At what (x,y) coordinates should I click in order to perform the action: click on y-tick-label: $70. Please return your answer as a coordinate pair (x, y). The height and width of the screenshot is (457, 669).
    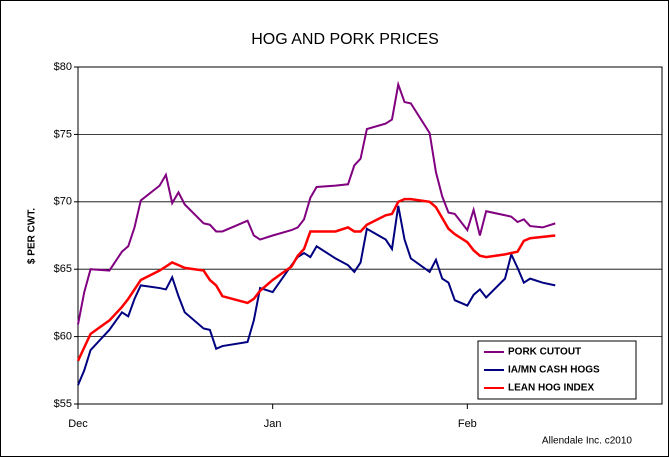
    Looking at the image, I should click on (63, 202).